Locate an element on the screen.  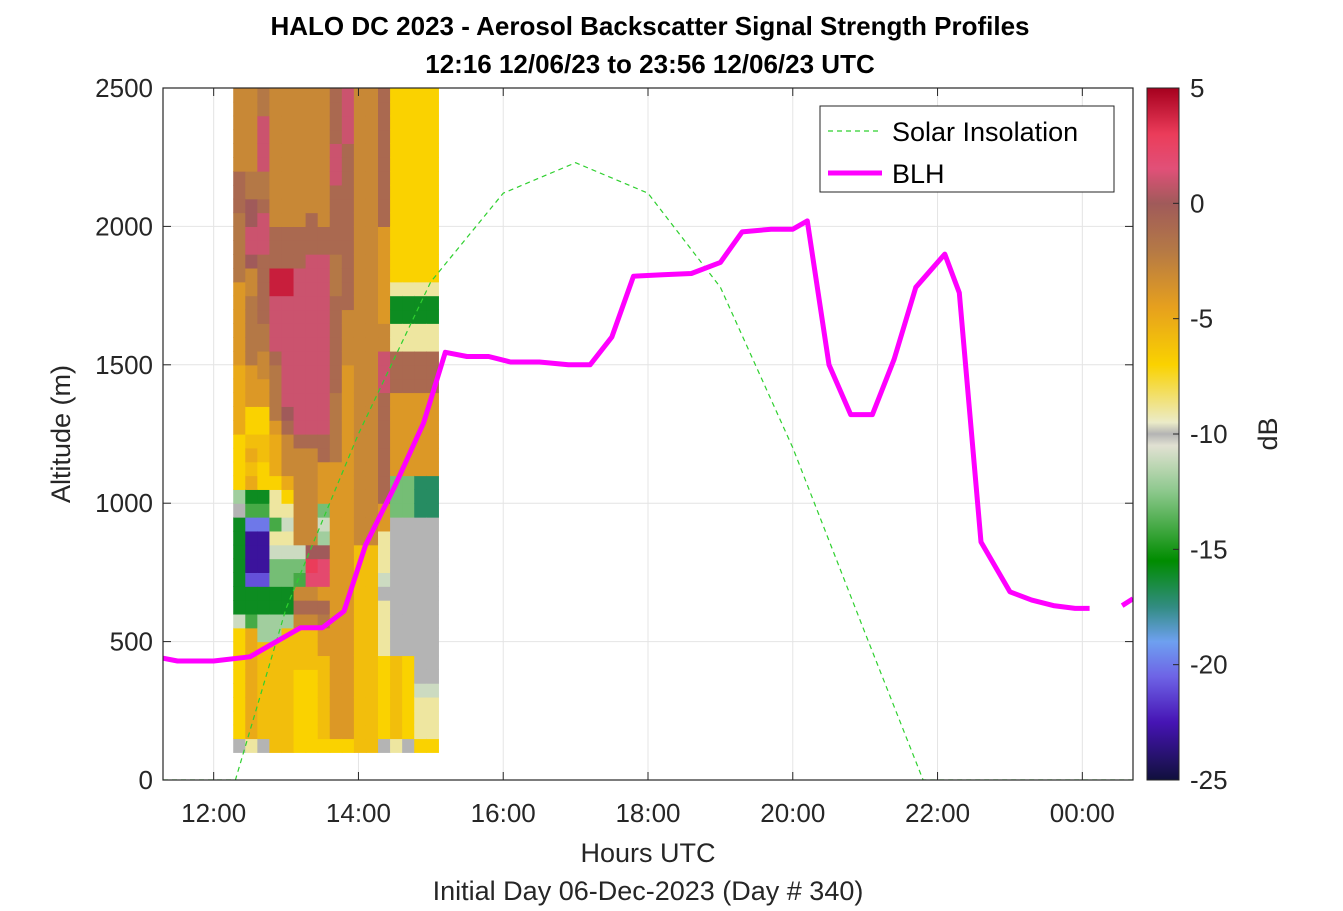
colorbar-tick-label: -10 is located at coordinates (1209, 434).